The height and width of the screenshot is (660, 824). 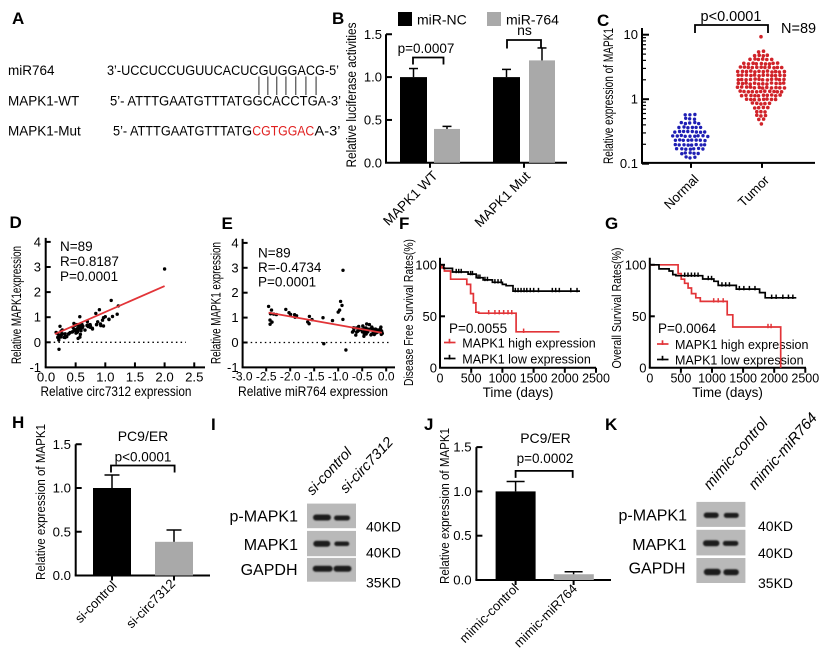 What do you see at coordinates (266, 377) in the screenshot?
I see `svg-text: -2.5` at bounding box center [266, 377].